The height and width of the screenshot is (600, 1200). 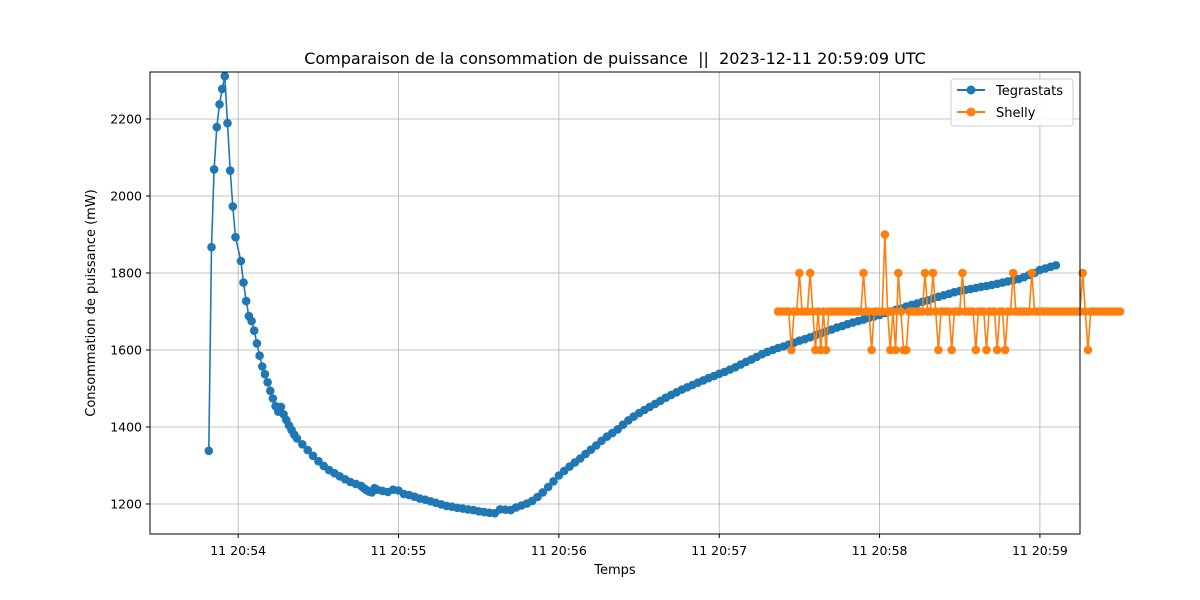 I want to click on legend-label-shelly: Shelly, so click(x=1016, y=113).